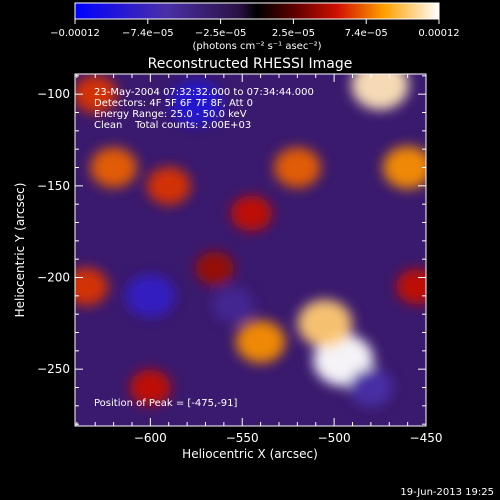  What do you see at coordinates (75, 33) in the screenshot?
I see `colorbar-tick-label: −0.00012` at bounding box center [75, 33].